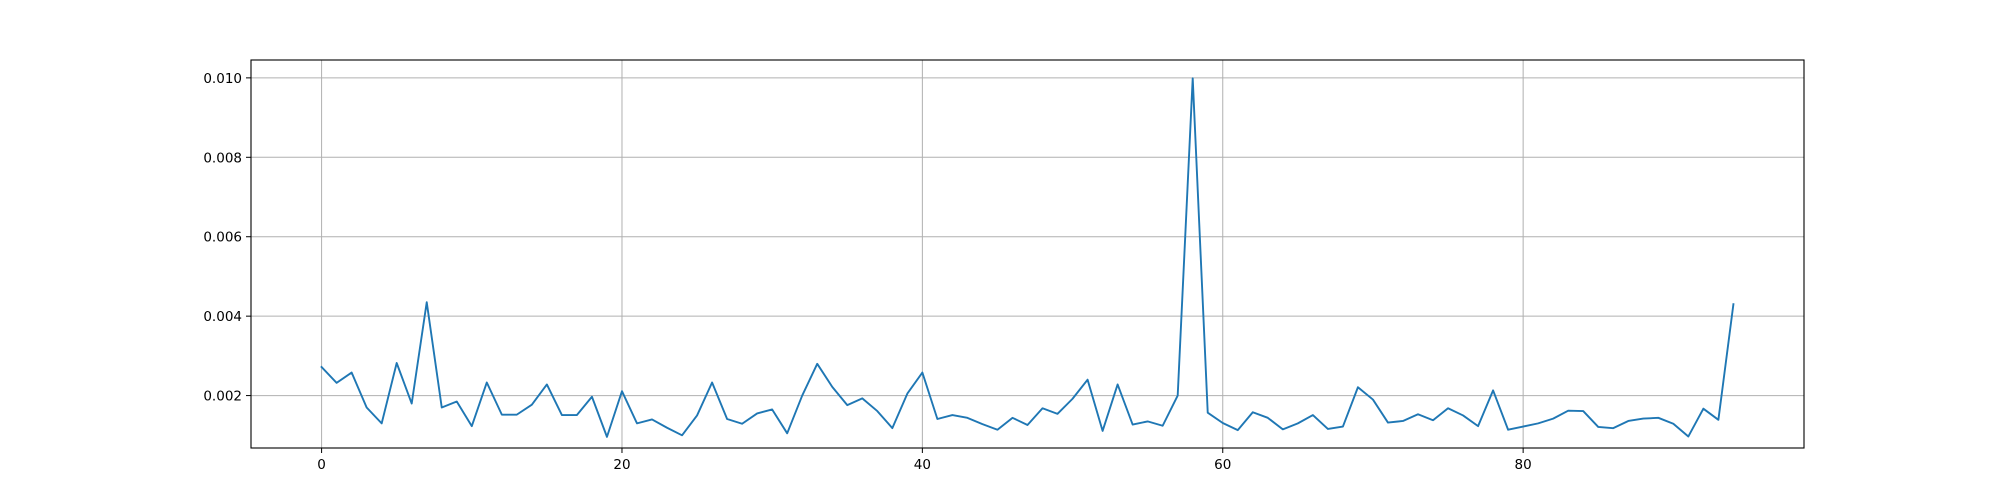 Image resolution: width=2000 pixels, height=500 pixels. What do you see at coordinates (222, 79) in the screenshot?
I see `y-tick-label: 0.010` at bounding box center [222, 79].